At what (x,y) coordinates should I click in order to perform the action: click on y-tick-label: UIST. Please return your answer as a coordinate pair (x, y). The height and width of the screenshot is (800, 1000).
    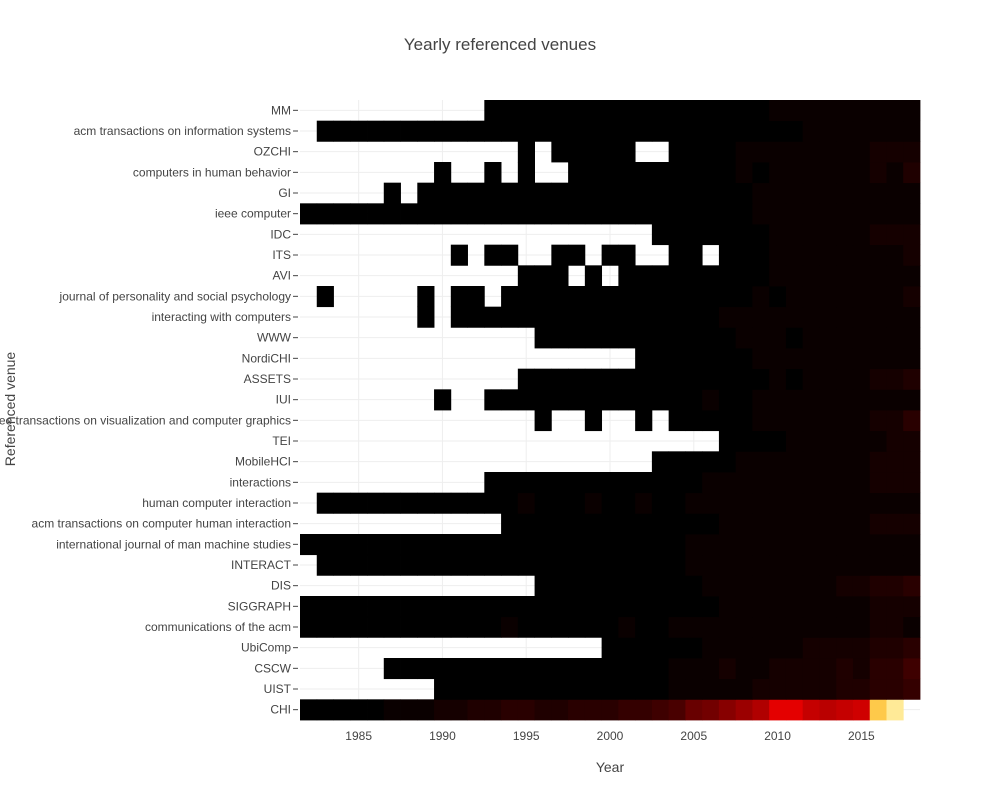
    Looking at the image, I should click on (278, 689).